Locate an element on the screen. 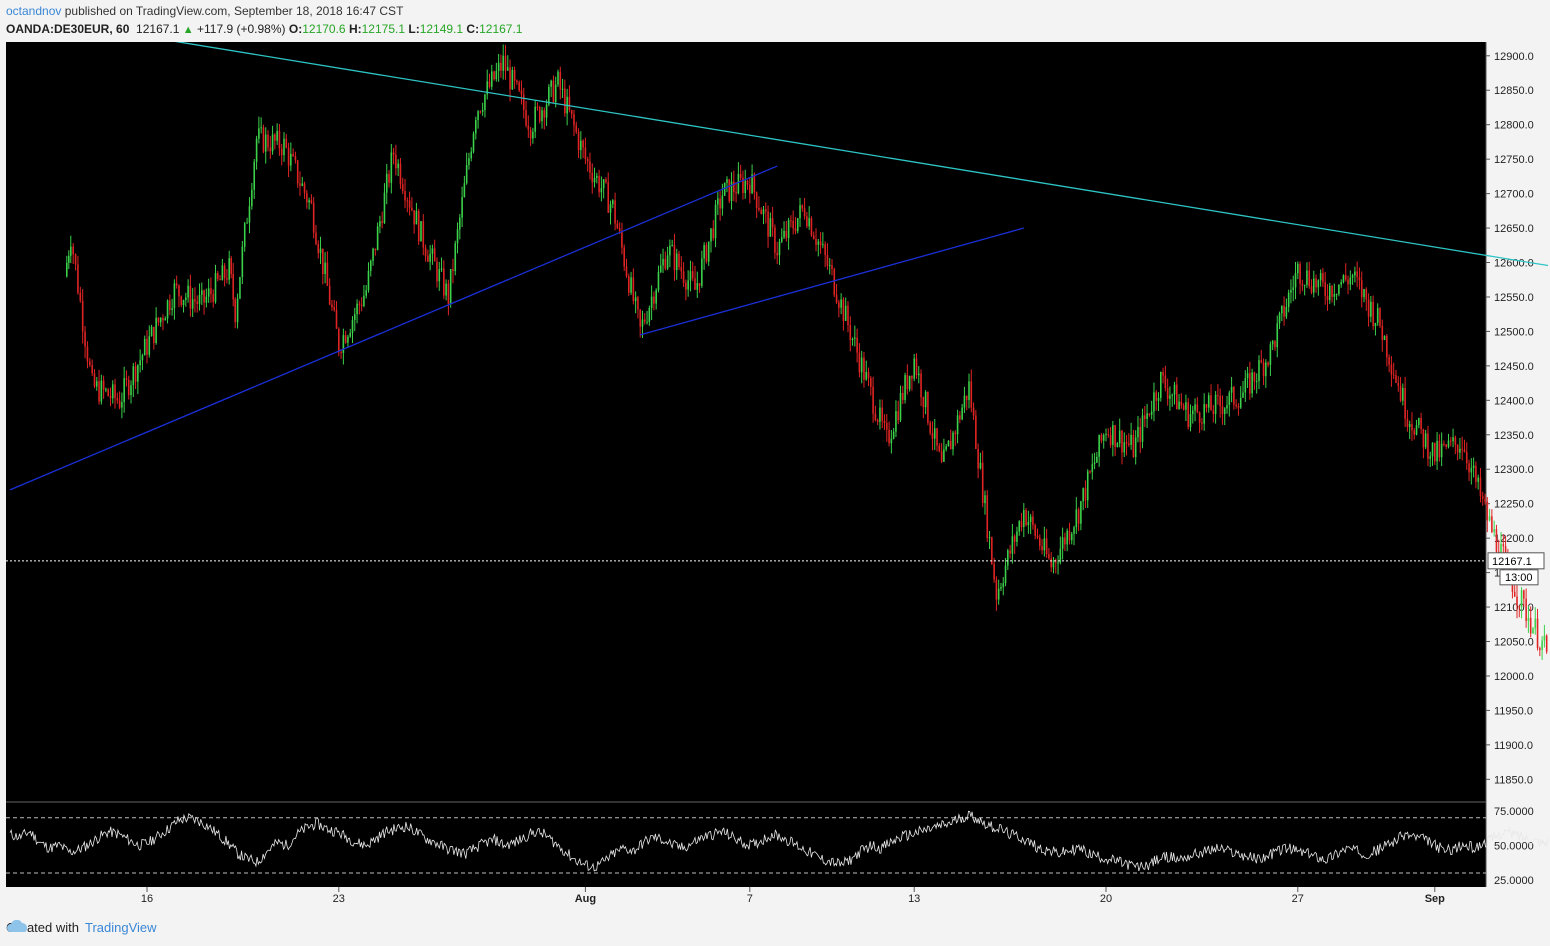 The width and height of the screenshot is (1550, 946). price-tick-label: 12900.0 is located at coordinates (1514, 57).